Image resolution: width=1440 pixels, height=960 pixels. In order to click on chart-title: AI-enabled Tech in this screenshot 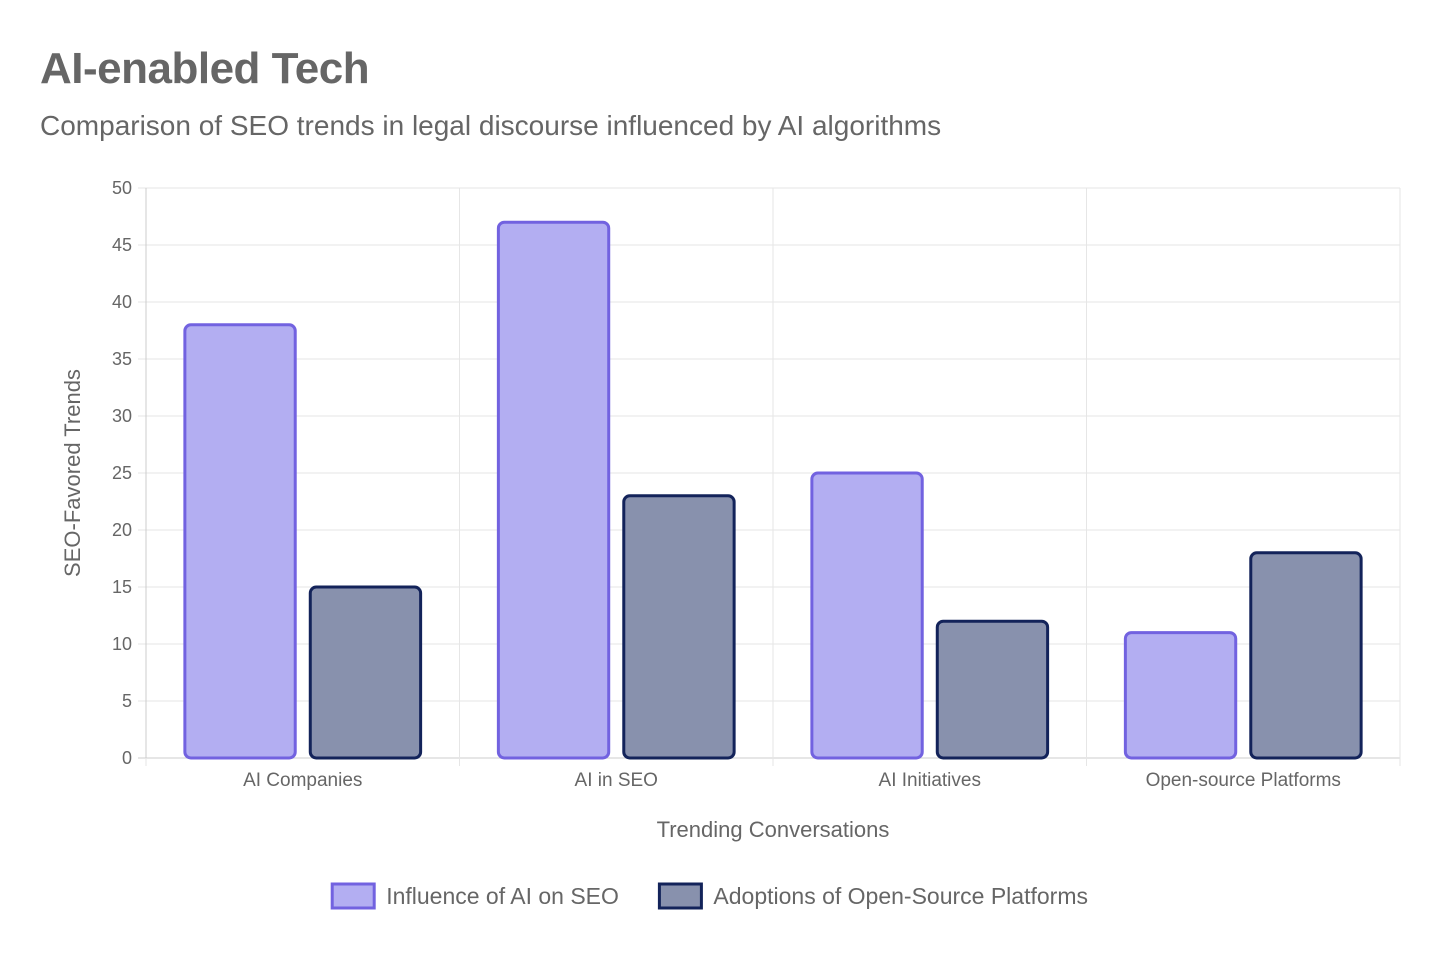, I will do `click(205, 68)`.